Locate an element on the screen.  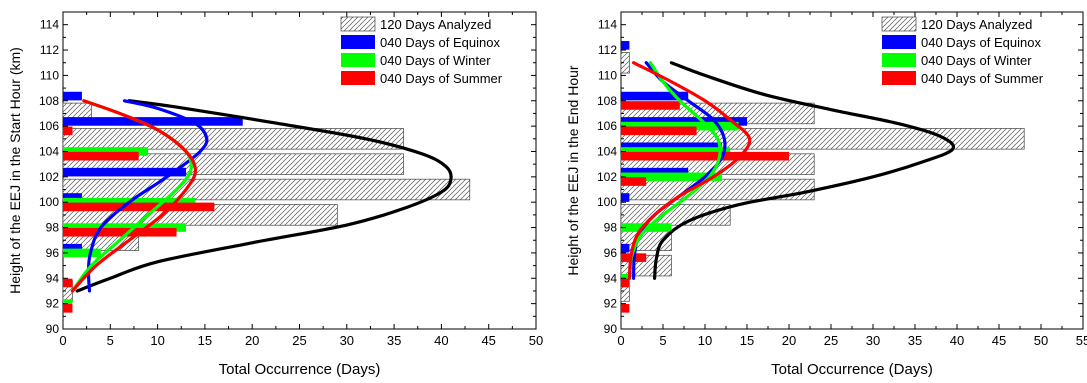
y-tick-label: 96 is located at coordinates (611, 253).